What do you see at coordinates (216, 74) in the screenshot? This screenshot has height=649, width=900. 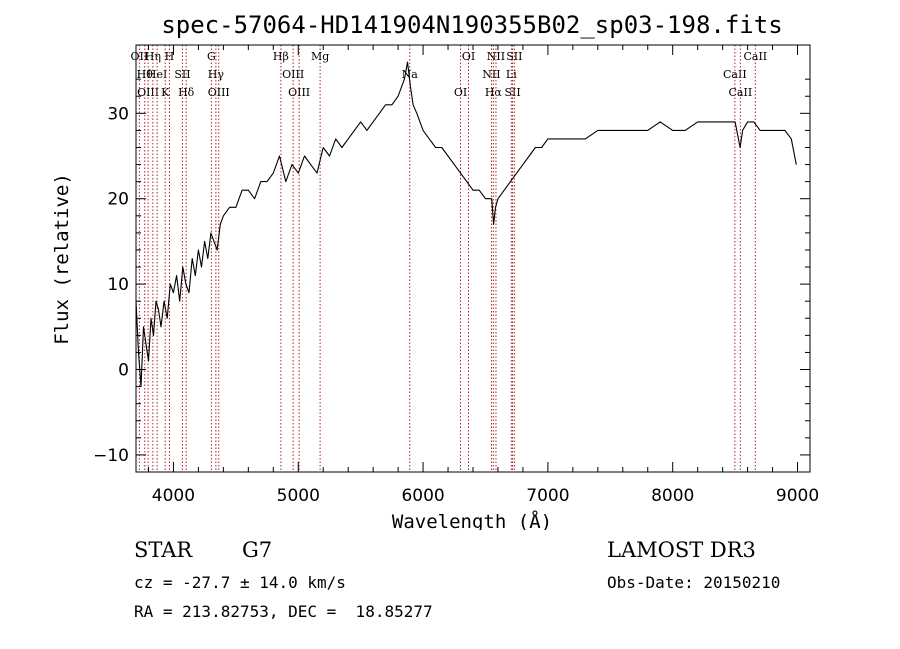 I see `line-label: Hγ` at bounding box center [216, 74].